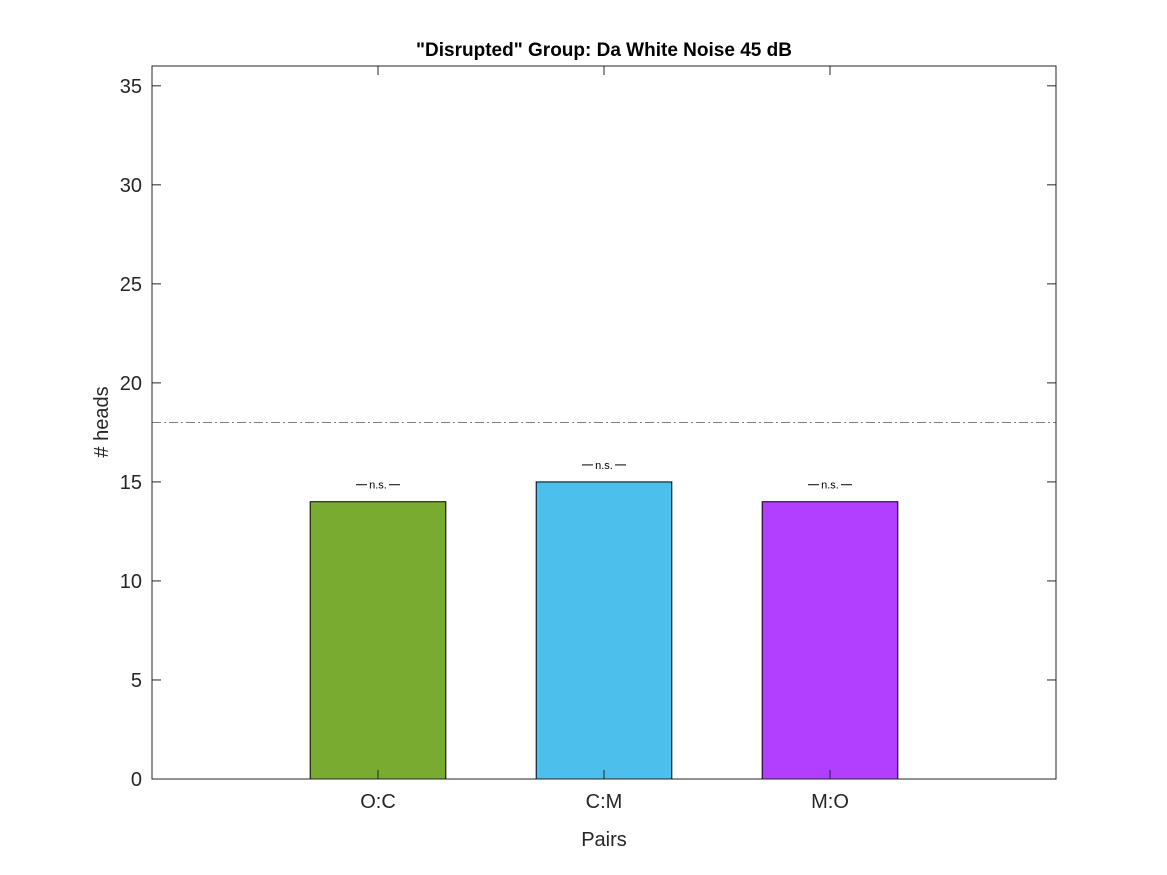 This screenshot has width=1167, height=875. Describe the element at coordinates (378, 640) in the screenshot. I see `bar-oc` at that location.